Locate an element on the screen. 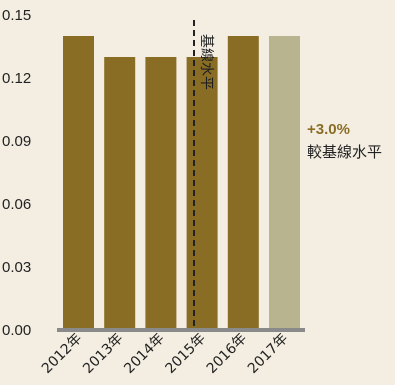  annotation-value: +3.0% is located at coordinates (328, 129).